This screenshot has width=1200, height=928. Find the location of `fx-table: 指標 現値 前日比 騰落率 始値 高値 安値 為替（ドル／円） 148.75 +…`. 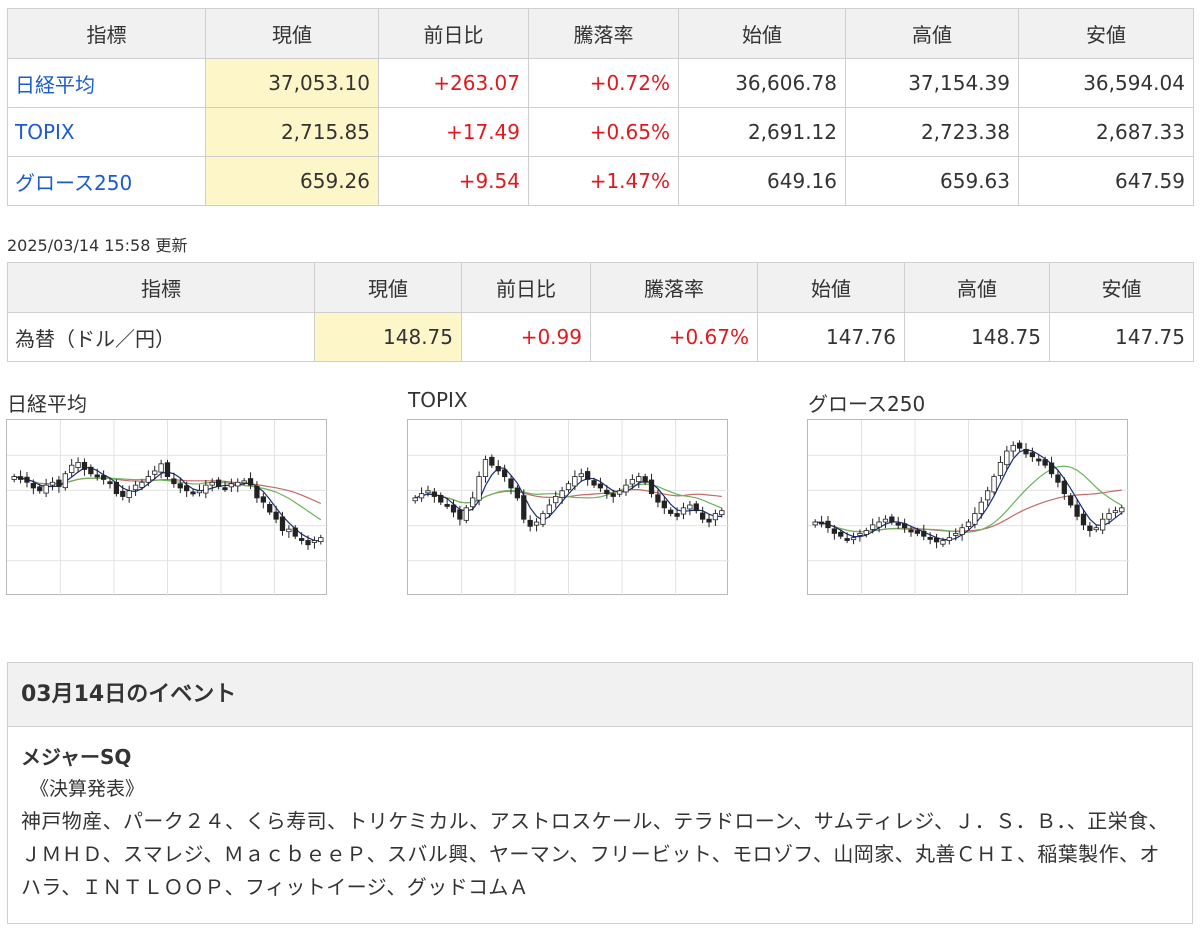

fx-table: 指標 現値 前日比 騰落率 始値 高値 安値 為替（ドル／円） 148.75 +… is located at coordinates (600, 312).